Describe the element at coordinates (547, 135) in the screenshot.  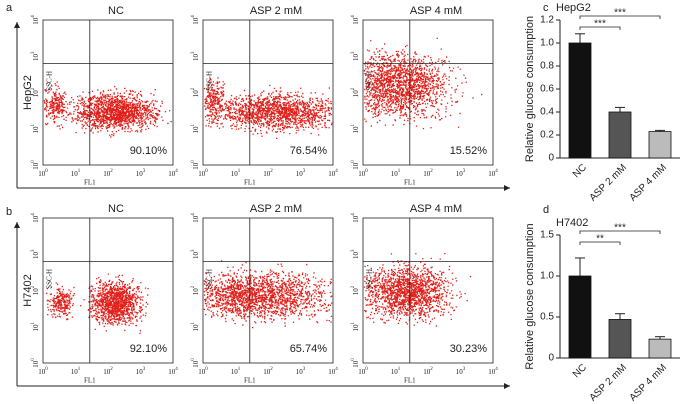
I see `y-tick-label: 0.2` at that location.